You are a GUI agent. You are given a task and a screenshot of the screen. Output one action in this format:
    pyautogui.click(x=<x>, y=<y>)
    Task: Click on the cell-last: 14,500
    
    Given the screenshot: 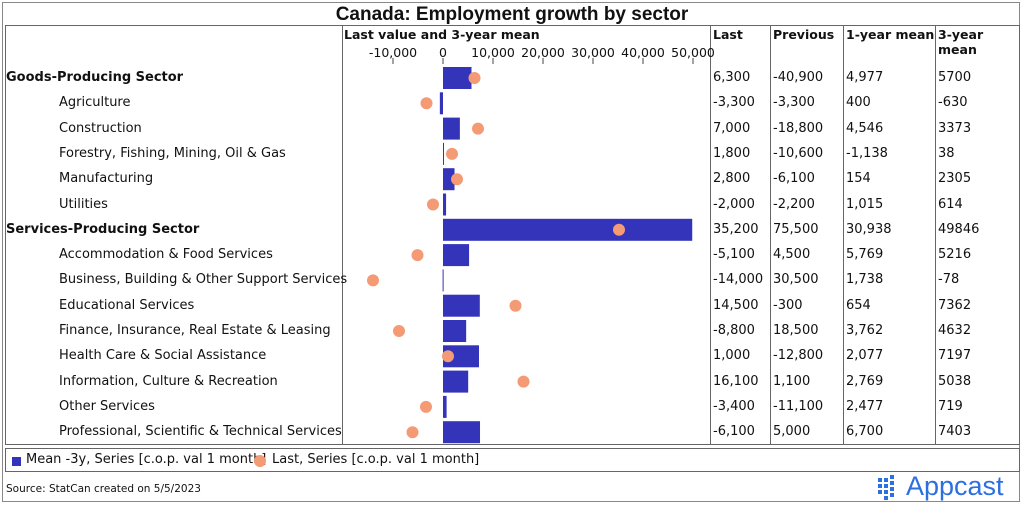 What is the action you would take?
    pyautogui.click(x=736, y=305)
    